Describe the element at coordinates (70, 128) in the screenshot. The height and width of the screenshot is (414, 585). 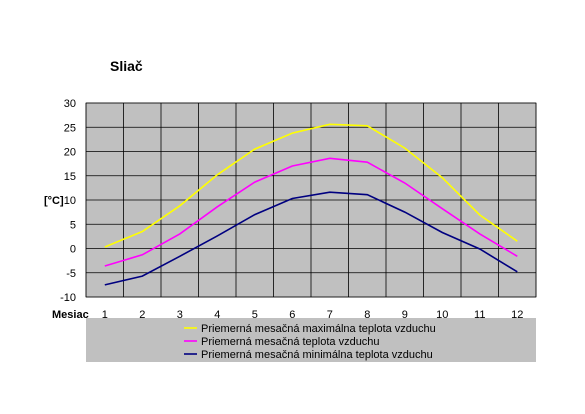
I see `y-tick-label: 25` at that location.